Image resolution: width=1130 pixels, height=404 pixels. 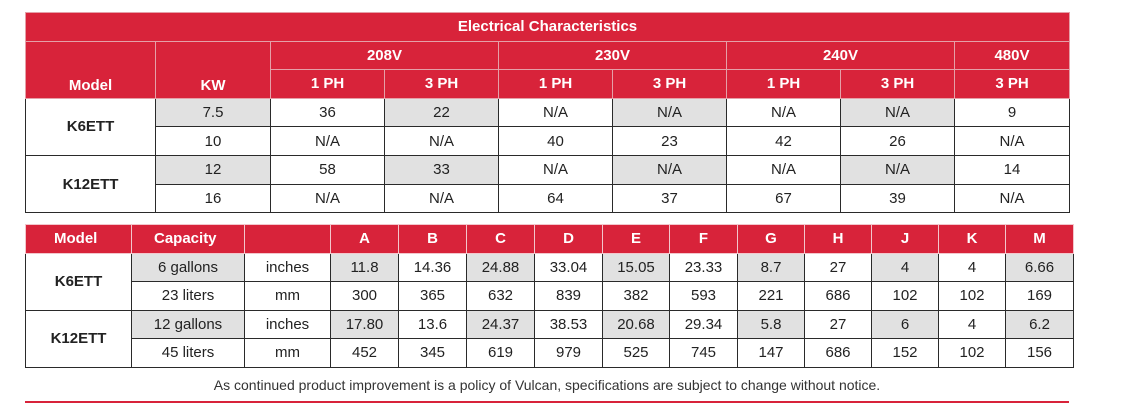 I want to click on table-cell: 67, so click(x=783, y=198).